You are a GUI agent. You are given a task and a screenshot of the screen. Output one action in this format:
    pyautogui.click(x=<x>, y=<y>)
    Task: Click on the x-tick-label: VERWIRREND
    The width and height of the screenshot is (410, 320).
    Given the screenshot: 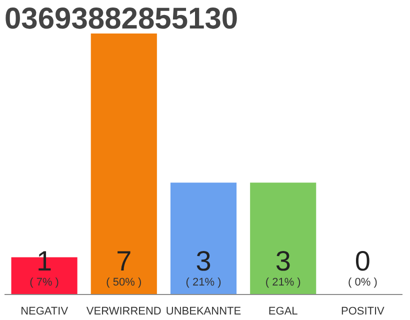 What is the action you would take?
    pyautogui.click(x=124, y=312)
    